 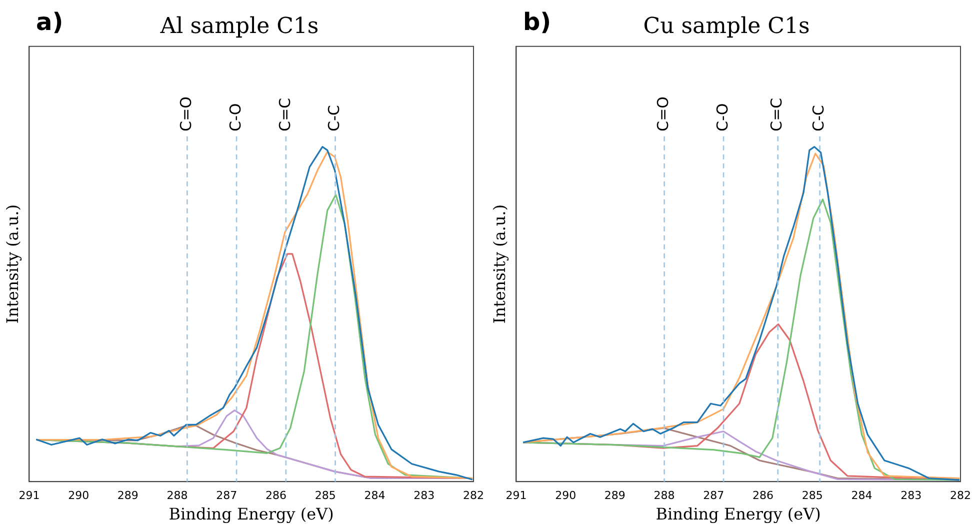 What do you see at coordinates (537, 22) in the screenshot?
I see `text: b)` at bounding box center [537, 22].